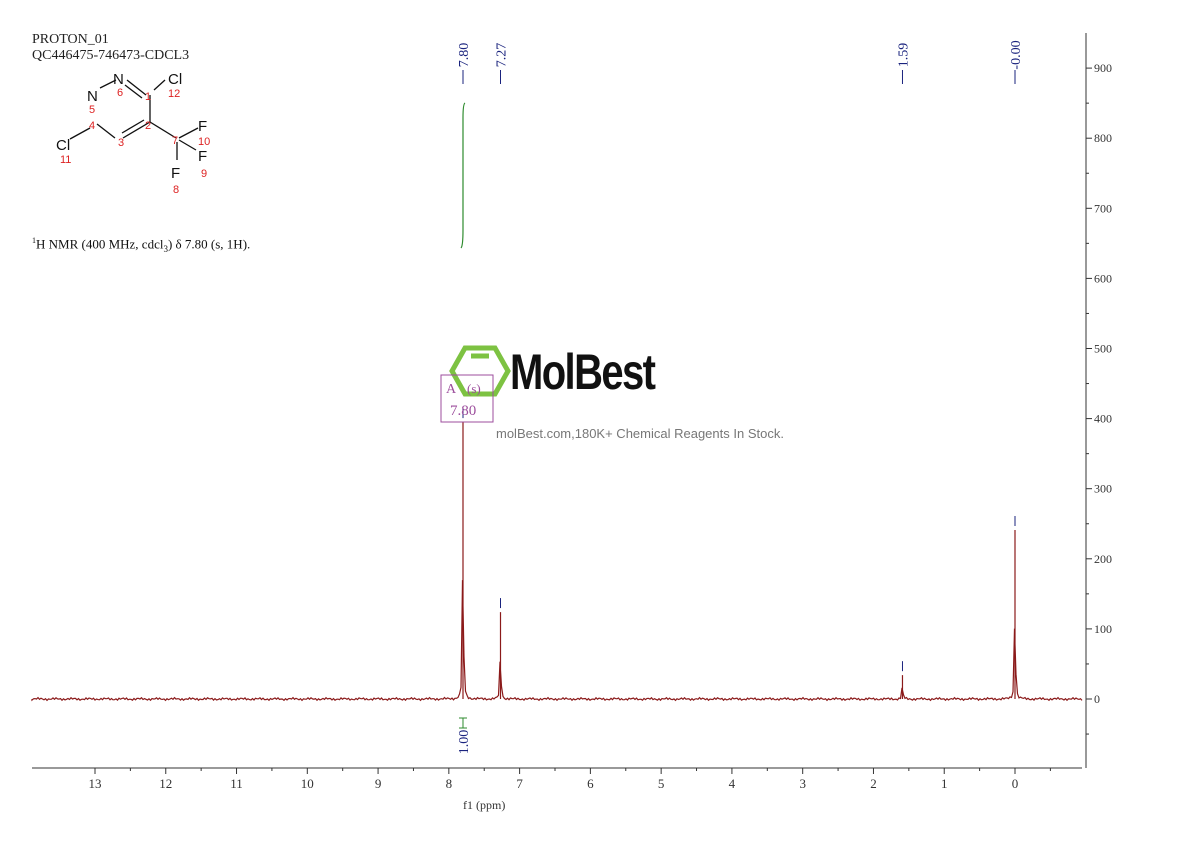  Describe the element at coordinates (463, 175) in the screenshot. I see `integral-curve` at that location.